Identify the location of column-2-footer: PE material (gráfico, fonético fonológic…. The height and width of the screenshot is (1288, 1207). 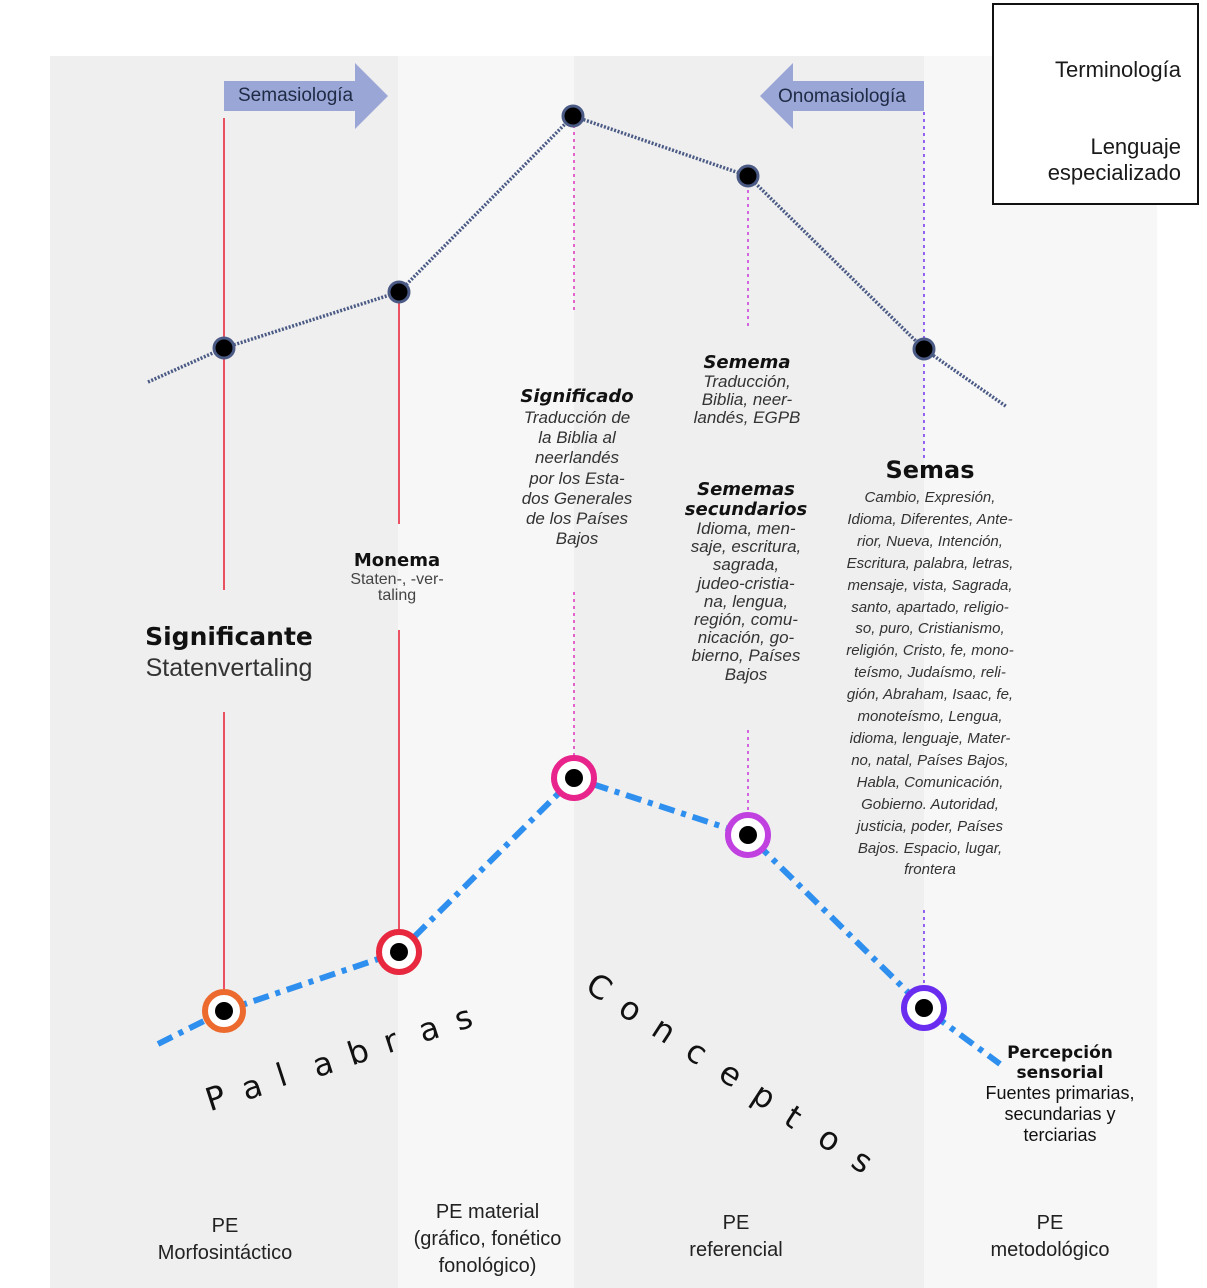
(487, 1239).